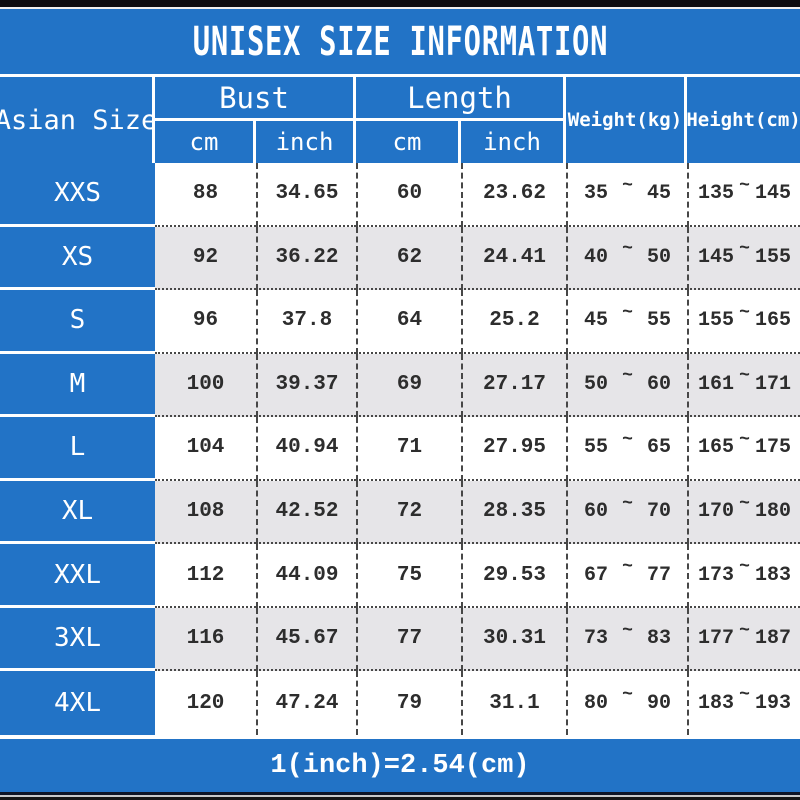 The image size is (800, 800). What do you see at coordinates (408, 639) in the screenshot?
I see `length-cm-cell: 77` at bounding box center [408, 639].